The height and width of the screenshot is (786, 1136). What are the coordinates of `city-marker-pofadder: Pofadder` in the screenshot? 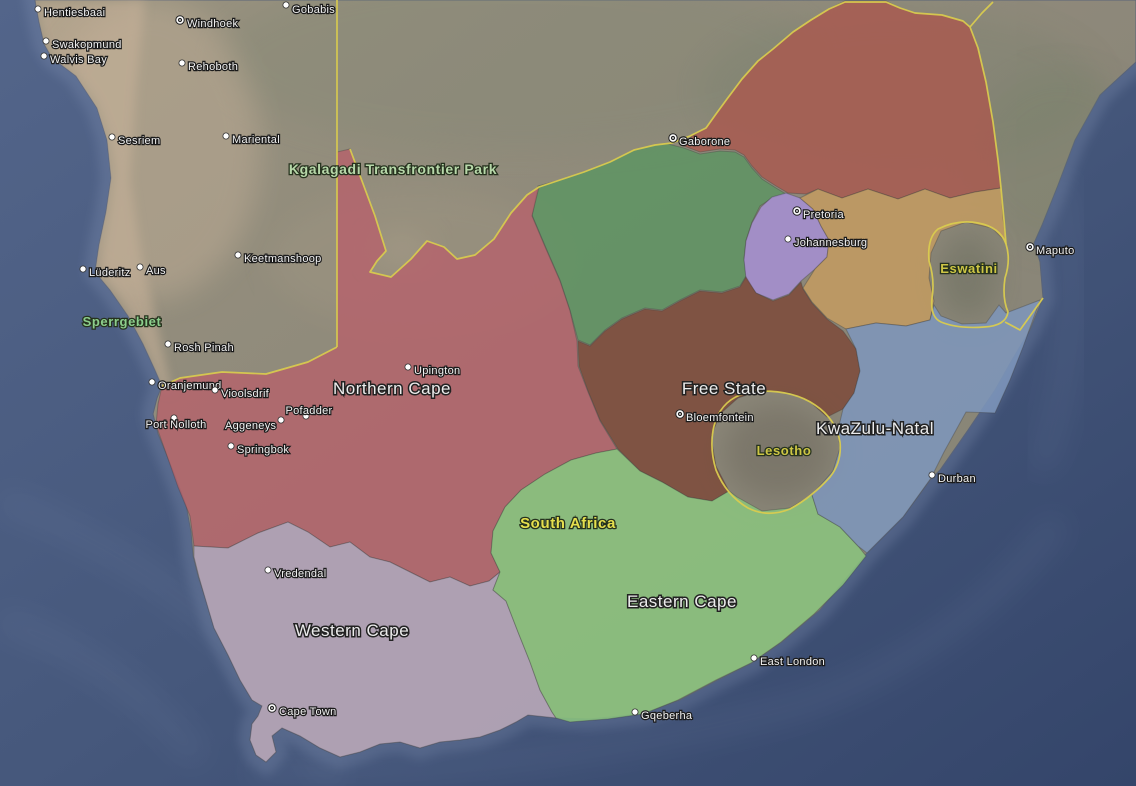 It's located at (308, 412).